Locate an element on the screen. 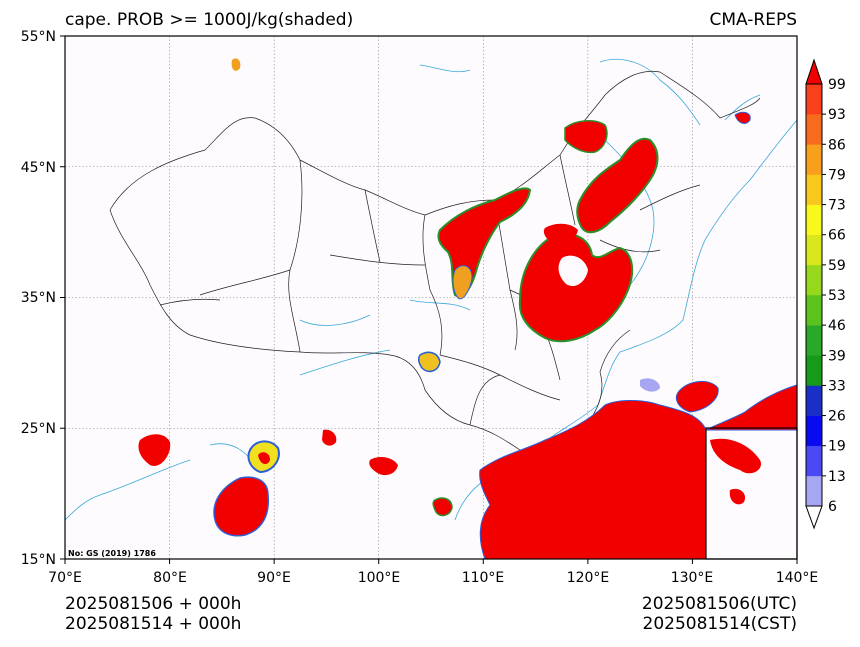  lat-label: 25°N is located at coordinates (38, 429).